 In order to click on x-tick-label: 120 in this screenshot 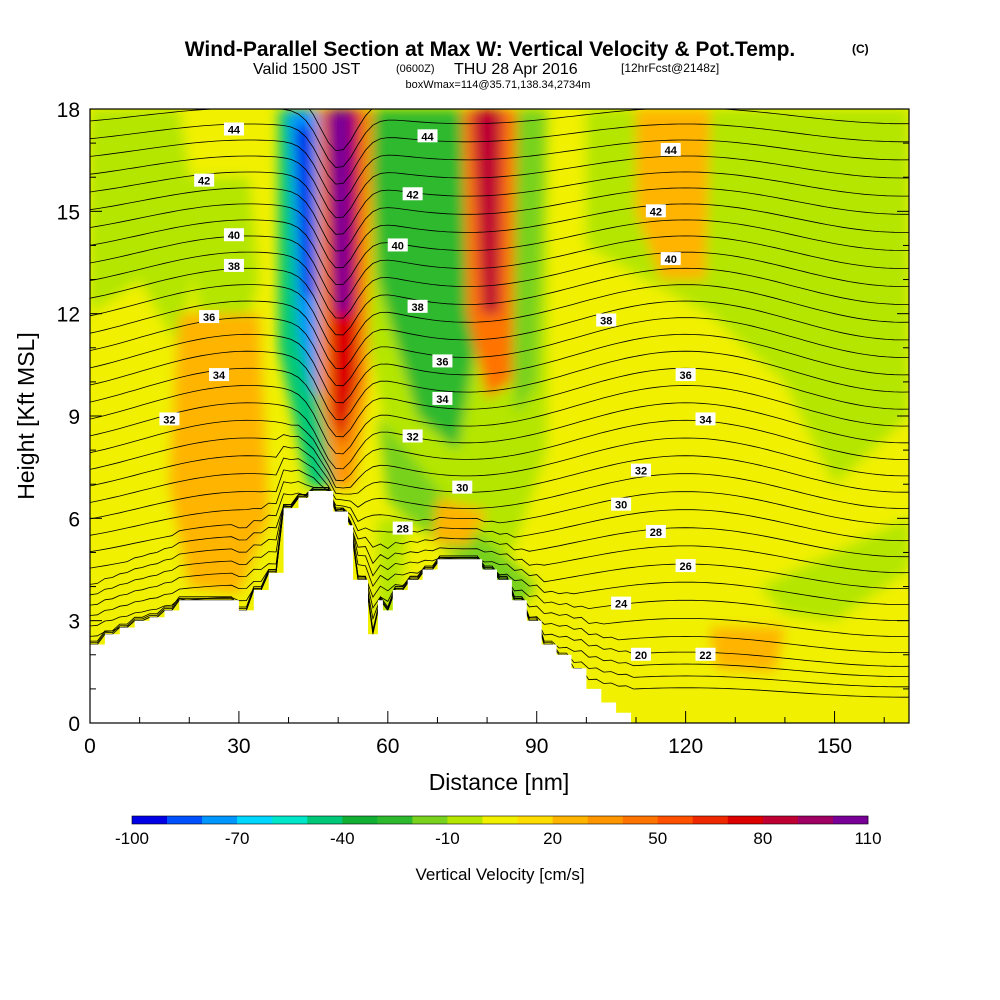, I will do `click(685, 746)`.